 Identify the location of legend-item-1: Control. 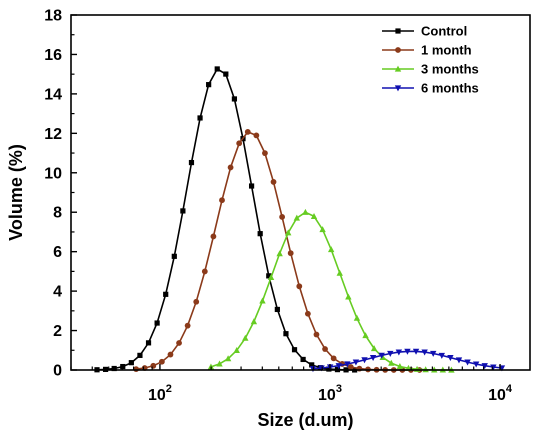
(424, 31).